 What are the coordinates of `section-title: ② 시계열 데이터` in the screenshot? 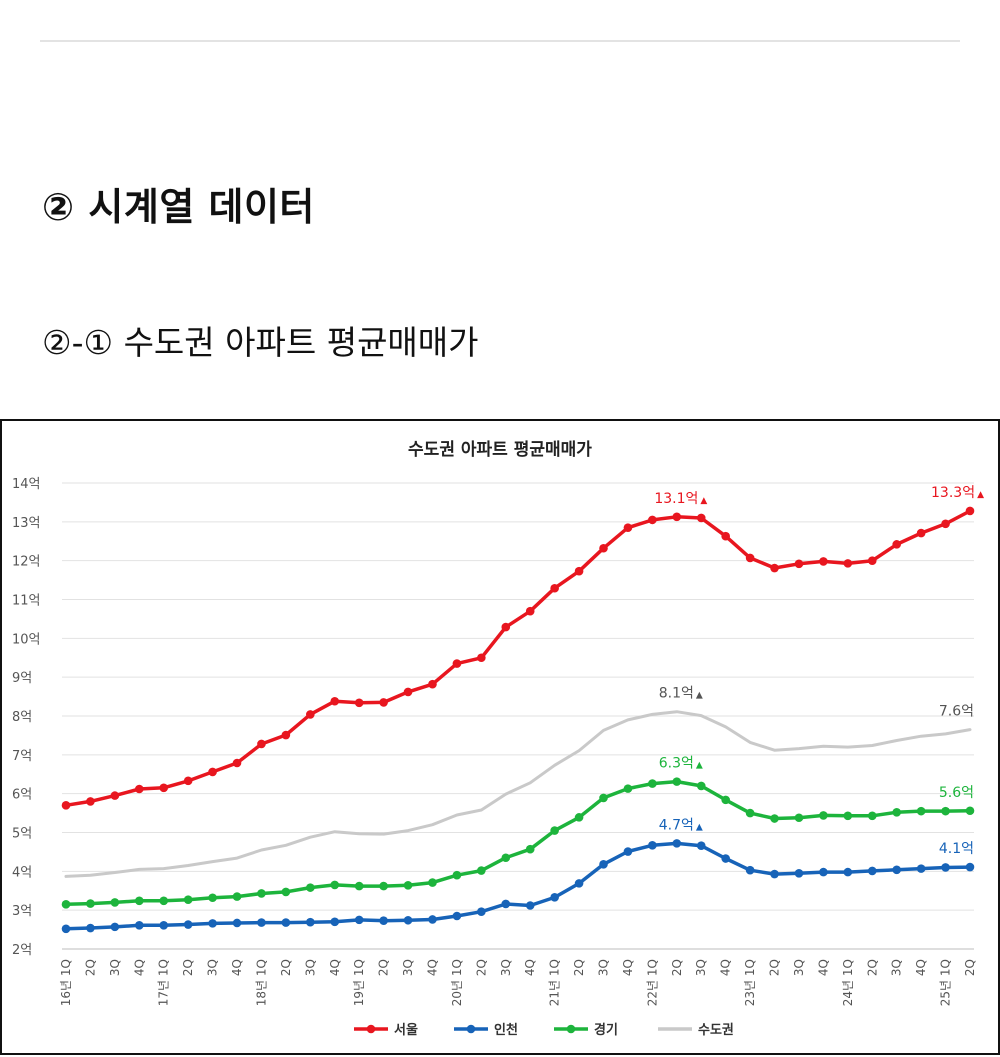 It's located at (178, 207).